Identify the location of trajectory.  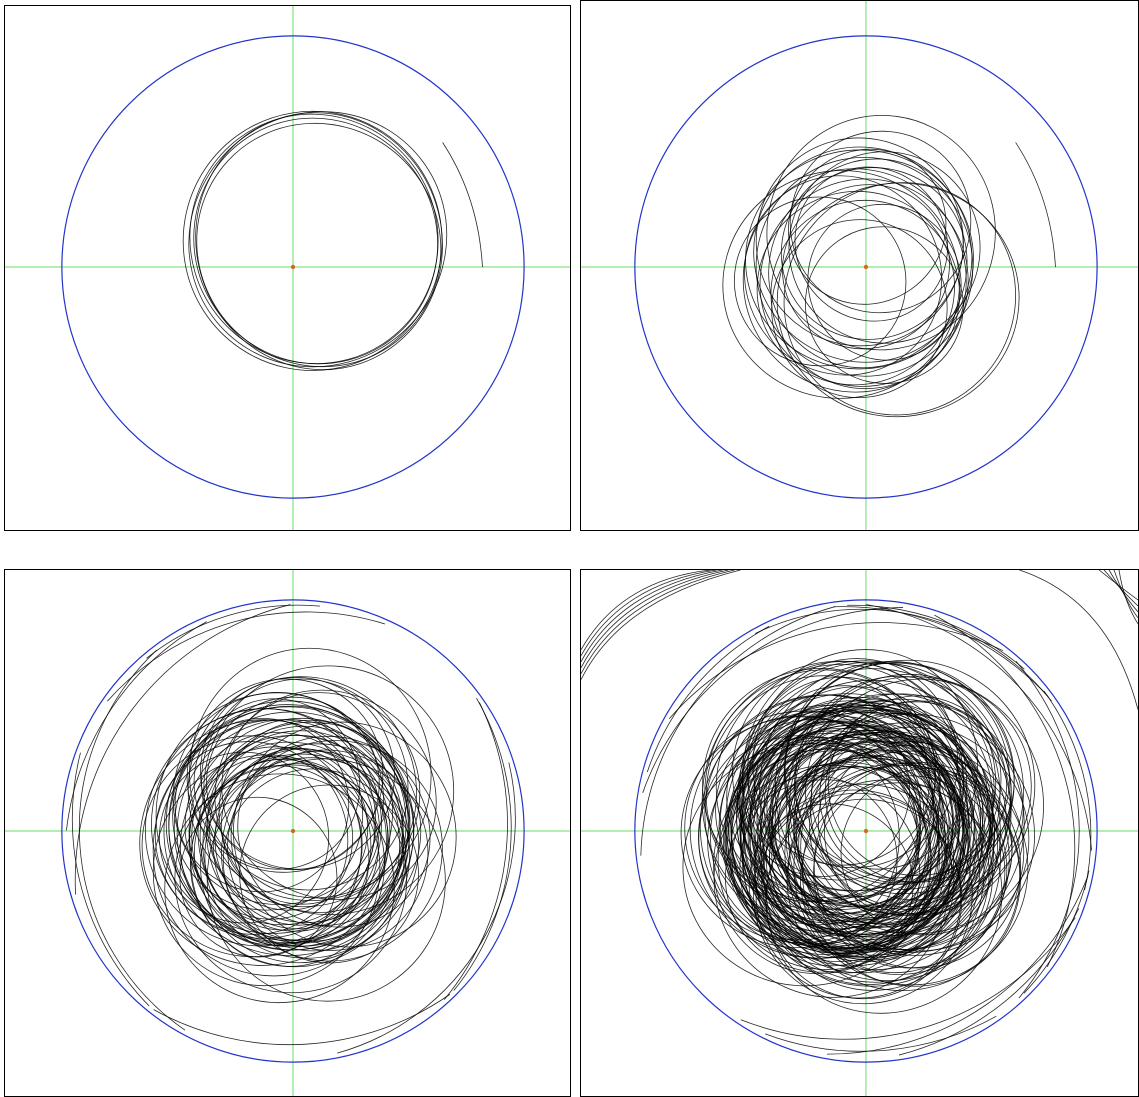
(889, 266).